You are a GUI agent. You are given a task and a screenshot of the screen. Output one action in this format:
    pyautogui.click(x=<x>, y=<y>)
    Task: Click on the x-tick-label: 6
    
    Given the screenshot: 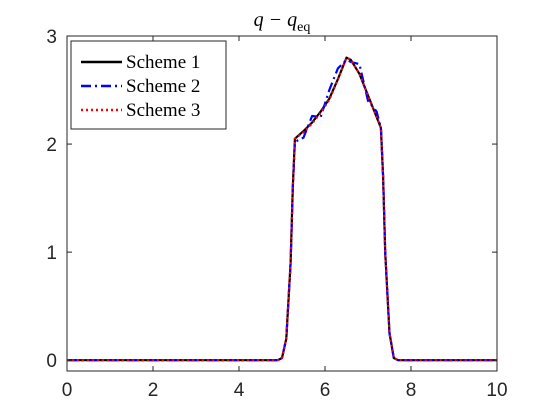 What is the action you would take?
    pyautogui.click(x=325, y=390)
    